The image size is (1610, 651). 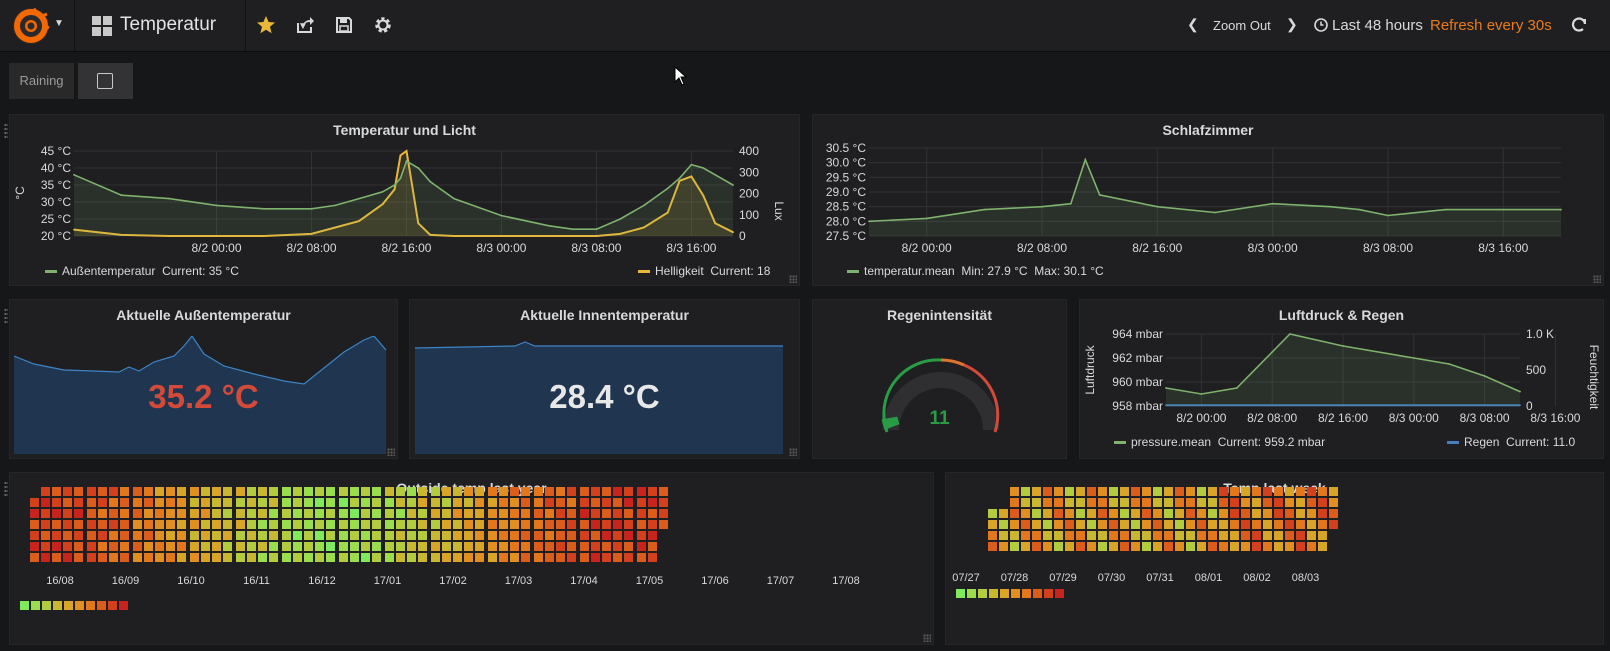 I want to click on panel-title: Schlafzimmer, so click(x=1208, y=130).